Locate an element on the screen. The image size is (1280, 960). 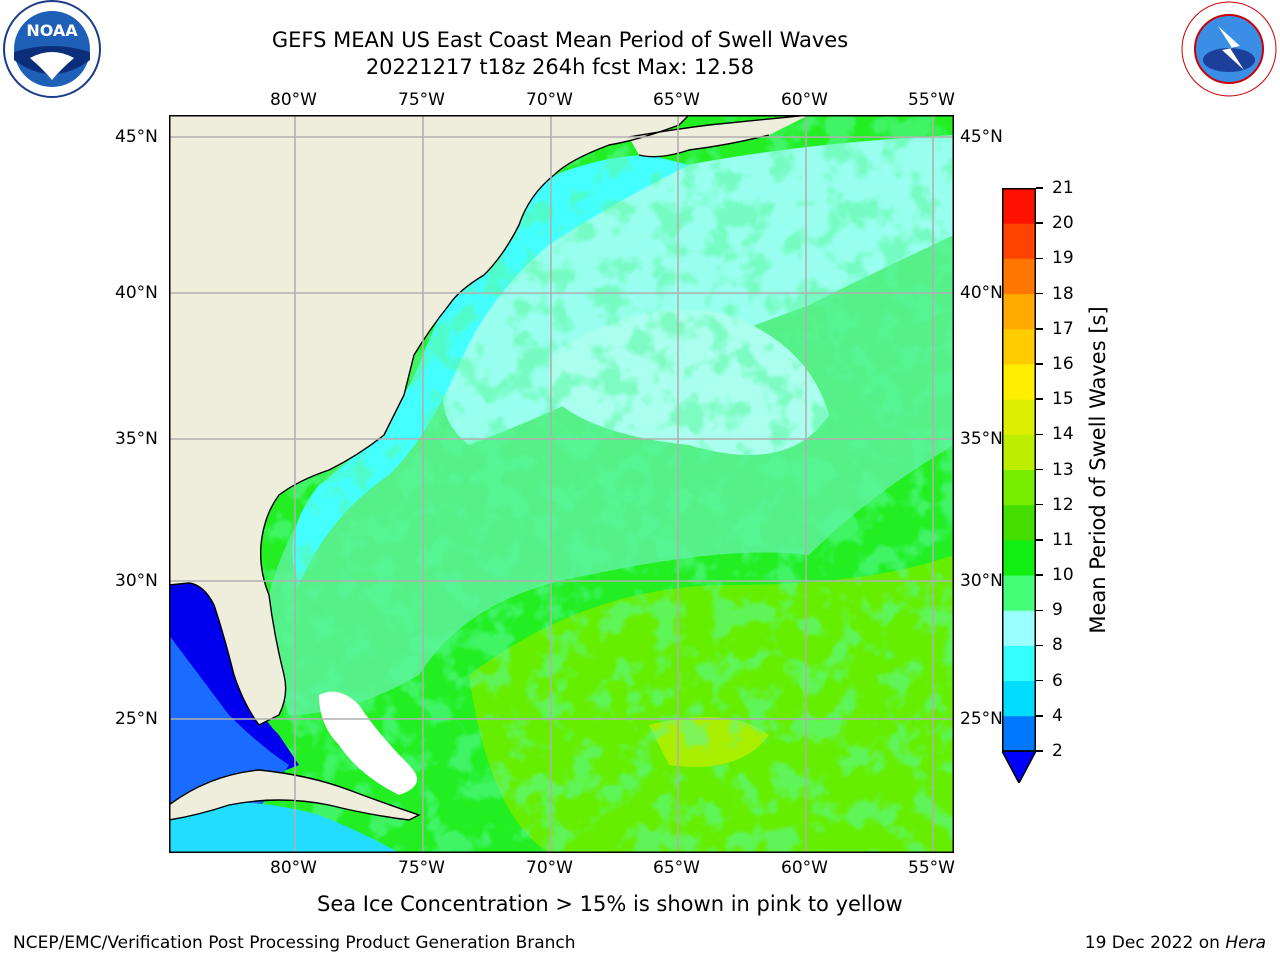
colorbar-tick-12: 12 is located at coordinates (1063, 504).